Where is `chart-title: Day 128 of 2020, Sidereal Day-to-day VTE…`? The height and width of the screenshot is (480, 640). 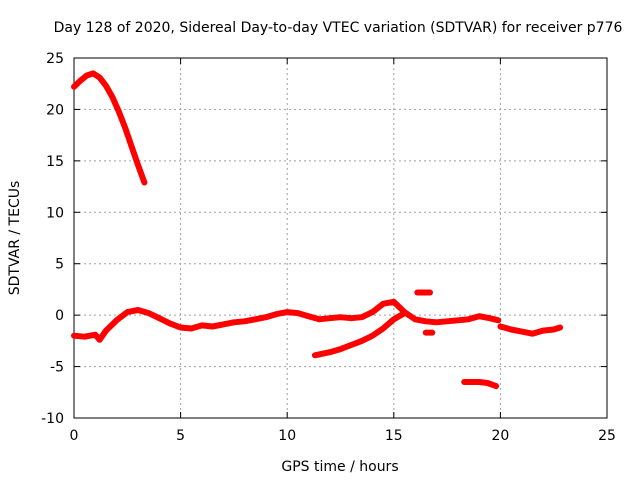
chart-title: Day 128 of 2020, Sidereal Day-to-day VTE… is located at coordinates (338, 28).